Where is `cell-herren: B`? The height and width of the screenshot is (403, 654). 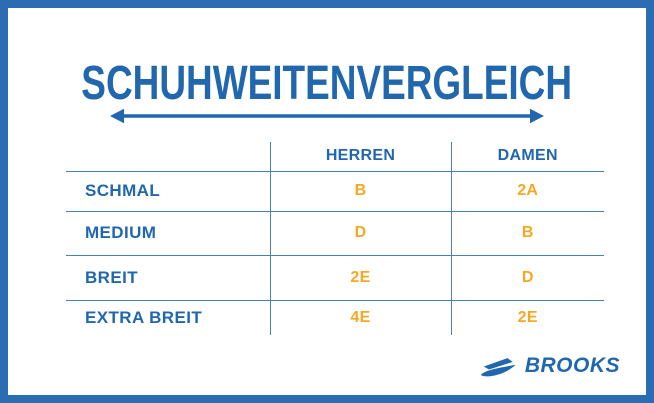
cell-herren: B is located at coordinates (360, 190).